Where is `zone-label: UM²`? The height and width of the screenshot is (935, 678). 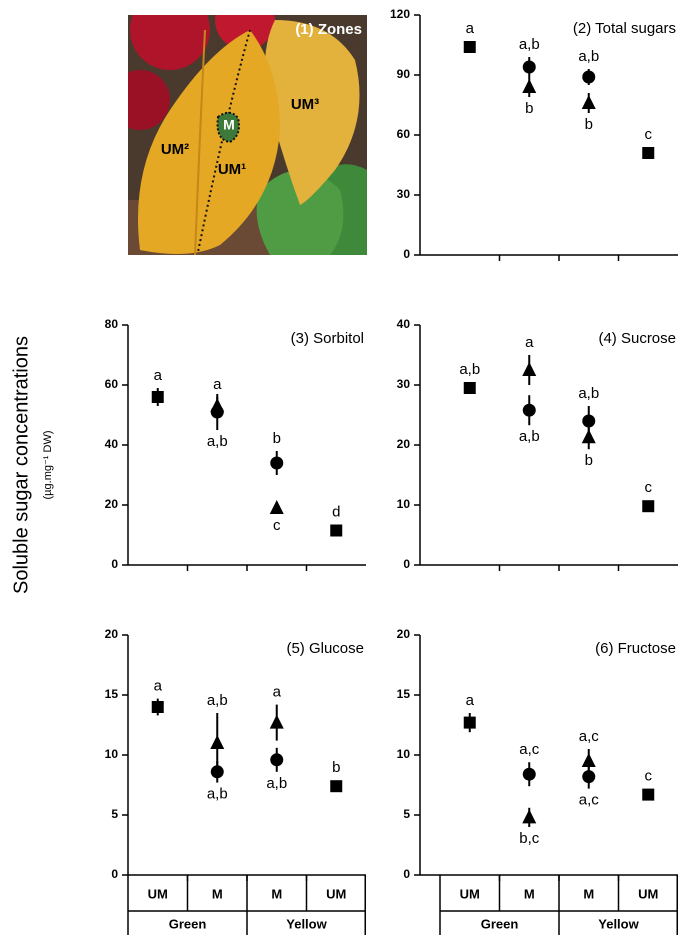
zone-label: UM² is located at coordinates (175, 149).